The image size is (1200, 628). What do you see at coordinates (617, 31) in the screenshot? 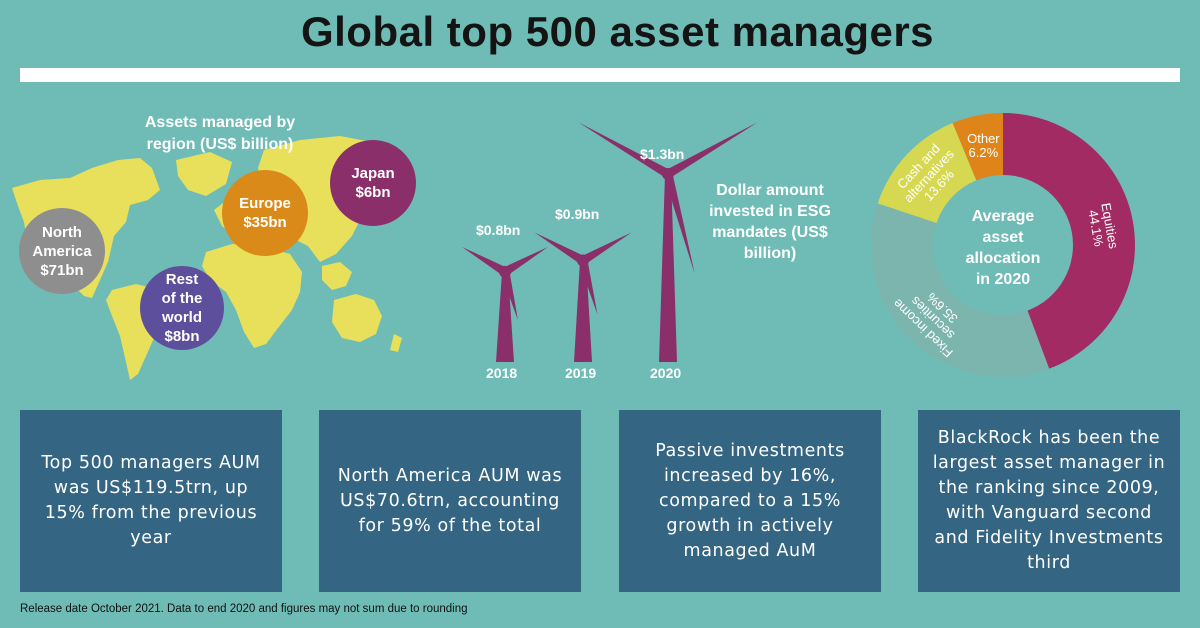
I see `page-title: Global top 500 asset managers` at bounding box center [617, 31].